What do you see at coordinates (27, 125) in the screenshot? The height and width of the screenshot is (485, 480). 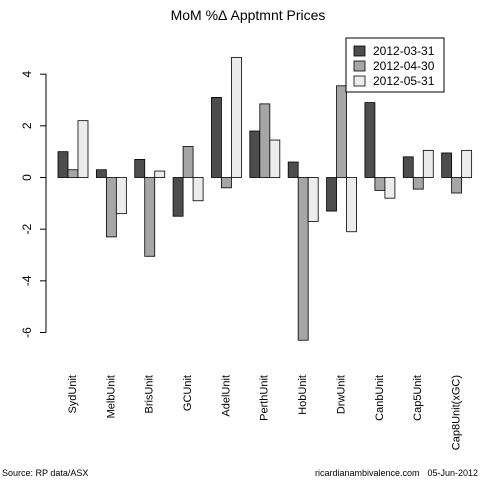 I see `y-tick-label: 2` at bounding box center [27, 125].